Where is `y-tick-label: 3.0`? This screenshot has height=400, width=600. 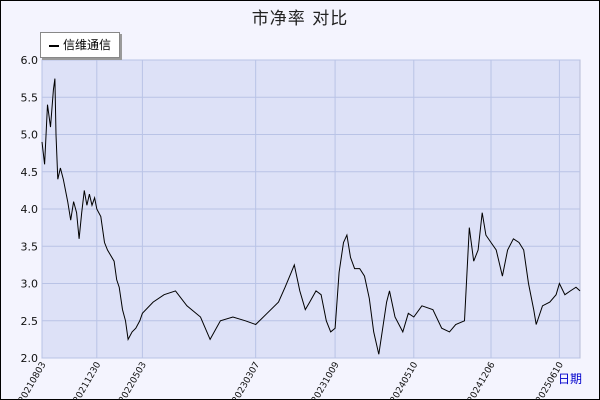 y-tick-label: 3.0 is located at coordinates (30, 284).